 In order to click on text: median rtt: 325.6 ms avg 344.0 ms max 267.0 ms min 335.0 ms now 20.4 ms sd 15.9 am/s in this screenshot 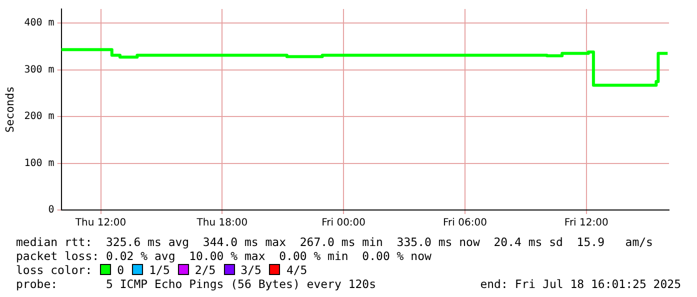, I will do `click(334, 242)`.